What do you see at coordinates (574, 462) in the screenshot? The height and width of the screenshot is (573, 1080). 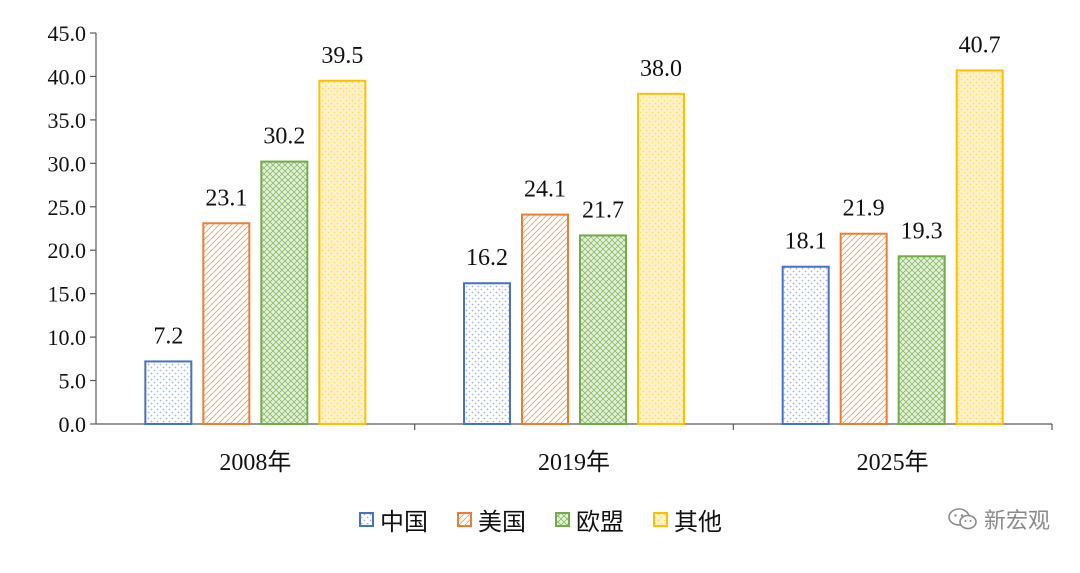 I see `x-tick-label: 2019年` at bounding box center [574, 462].